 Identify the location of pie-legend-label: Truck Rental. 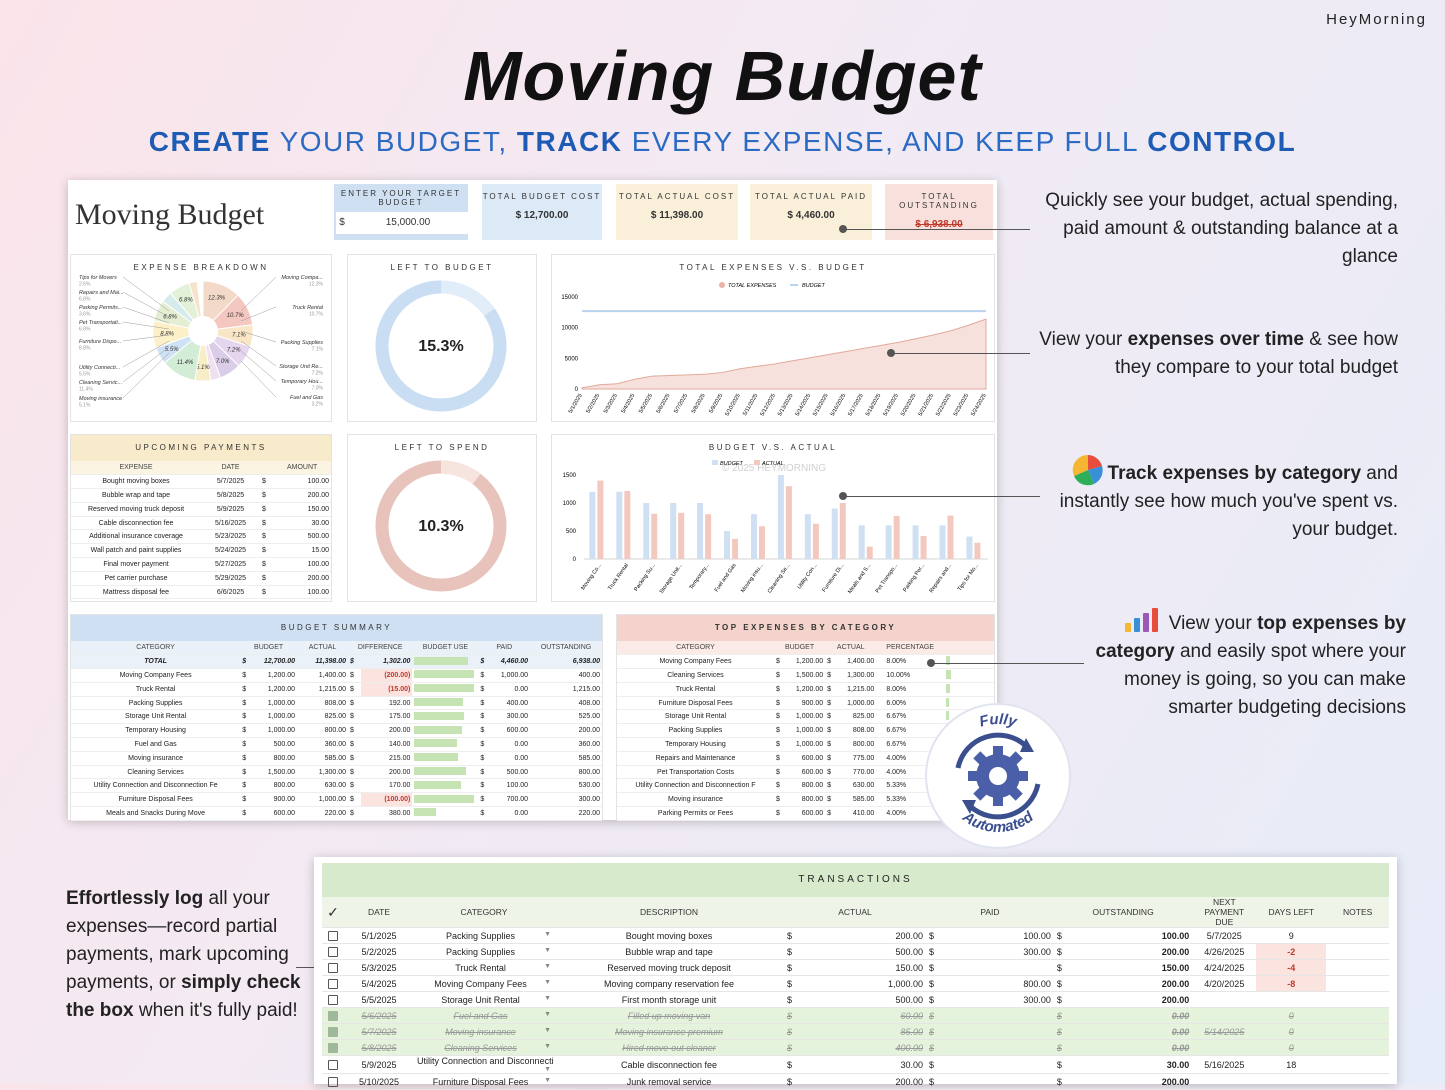
(308, 308).